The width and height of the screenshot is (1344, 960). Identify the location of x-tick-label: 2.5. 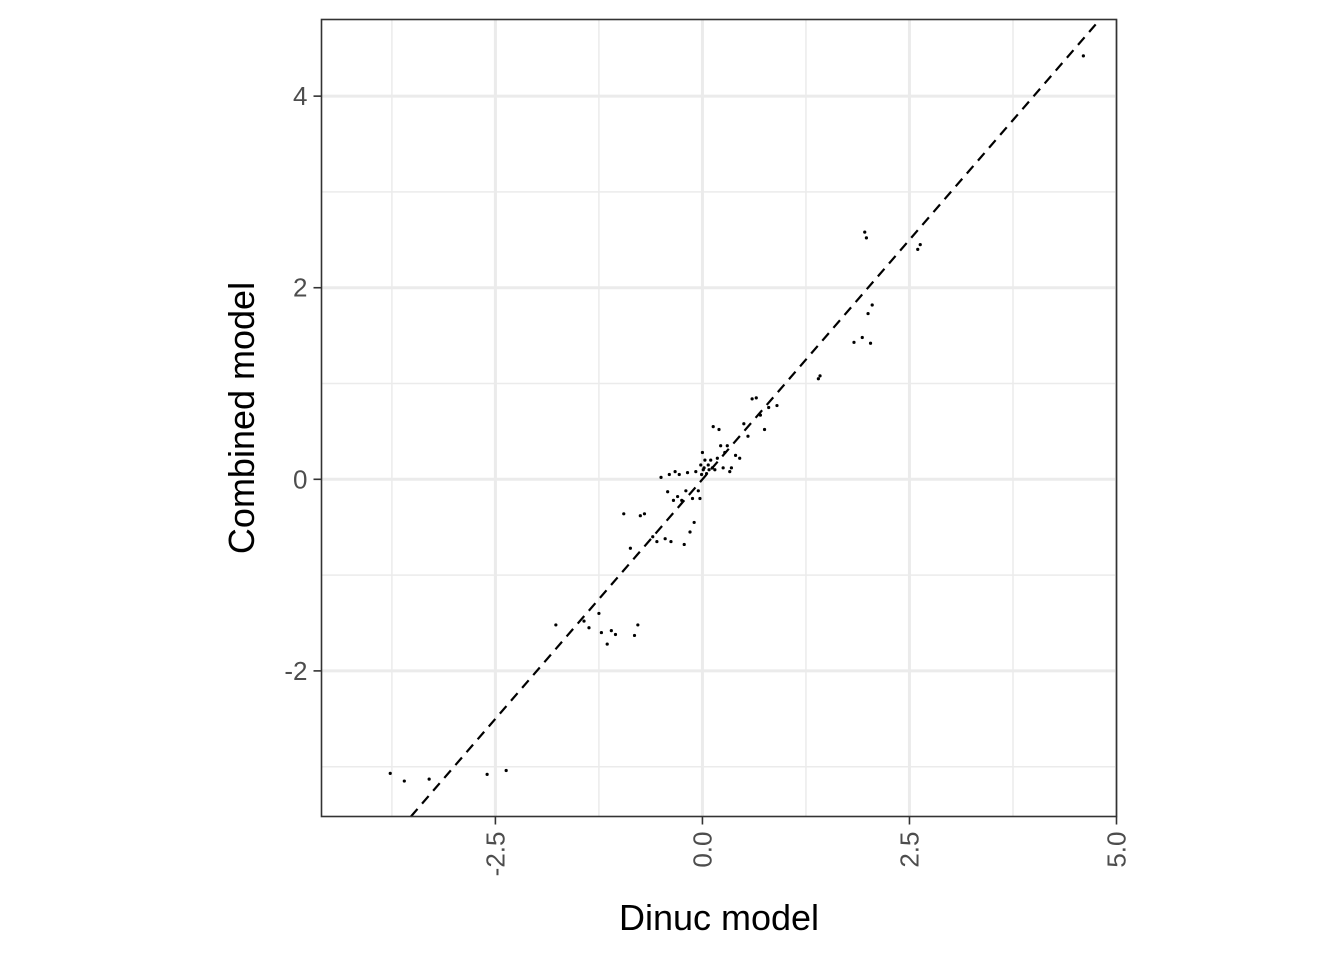
(909, 850).